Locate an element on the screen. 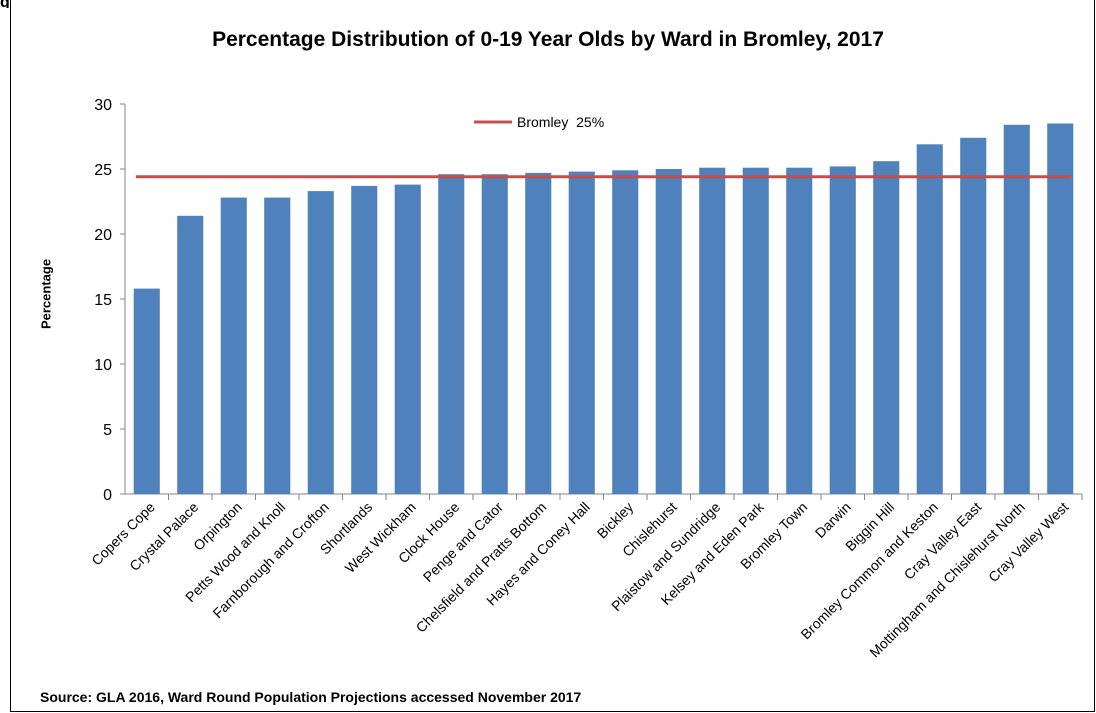  x-tick-label: Penge and Cator is located at coordinates (463, 542).